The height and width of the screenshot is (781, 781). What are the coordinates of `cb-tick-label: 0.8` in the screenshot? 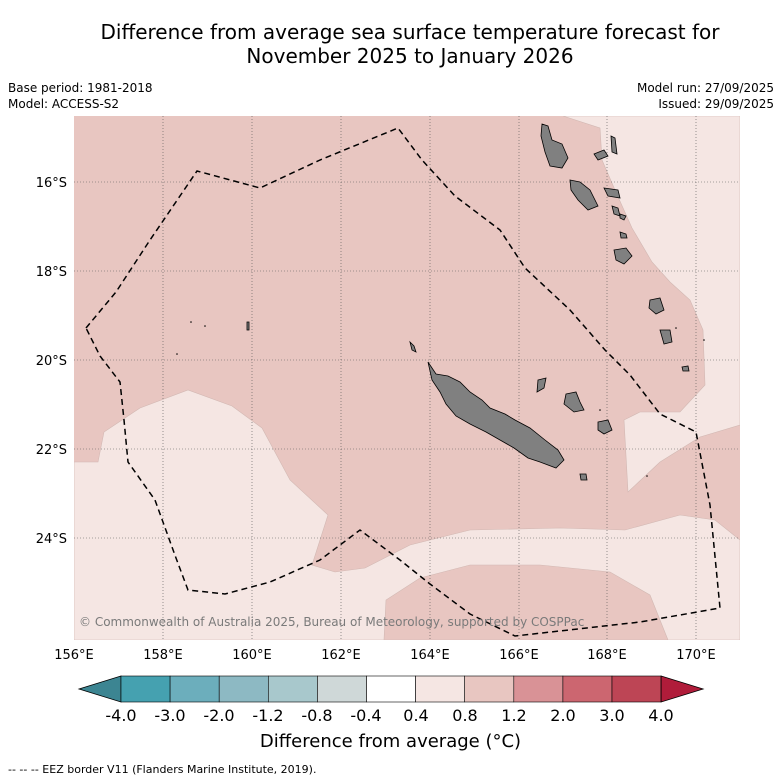 It's located at (465, 715).